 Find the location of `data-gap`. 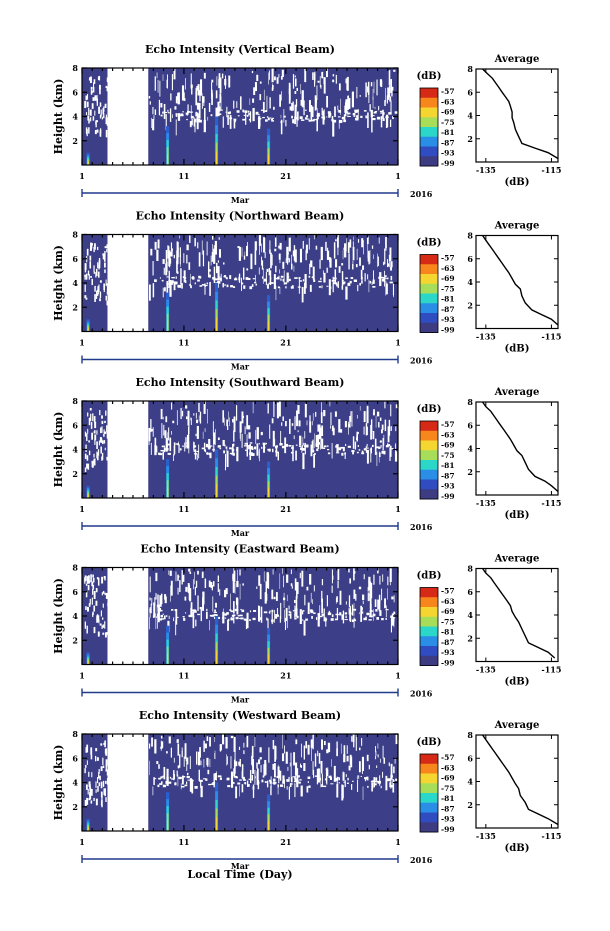

data-gap is located at coordinates (128, 616).